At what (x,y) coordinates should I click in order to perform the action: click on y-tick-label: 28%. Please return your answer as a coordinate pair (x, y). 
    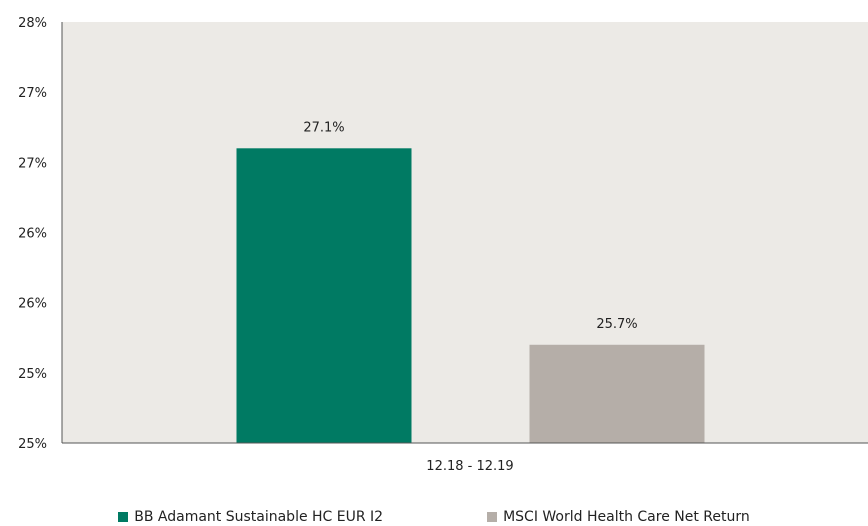
    Looking at the image, I should click on (32, 23).